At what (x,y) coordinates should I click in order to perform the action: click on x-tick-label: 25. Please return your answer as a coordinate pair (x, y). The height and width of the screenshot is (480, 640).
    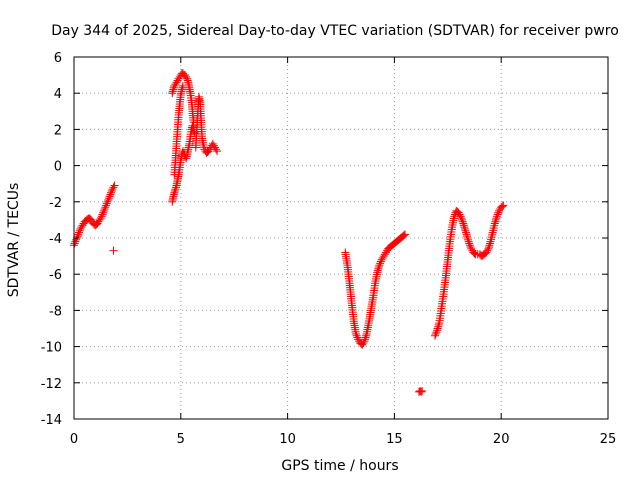
    Looking at the image, I should click on (608, 439).